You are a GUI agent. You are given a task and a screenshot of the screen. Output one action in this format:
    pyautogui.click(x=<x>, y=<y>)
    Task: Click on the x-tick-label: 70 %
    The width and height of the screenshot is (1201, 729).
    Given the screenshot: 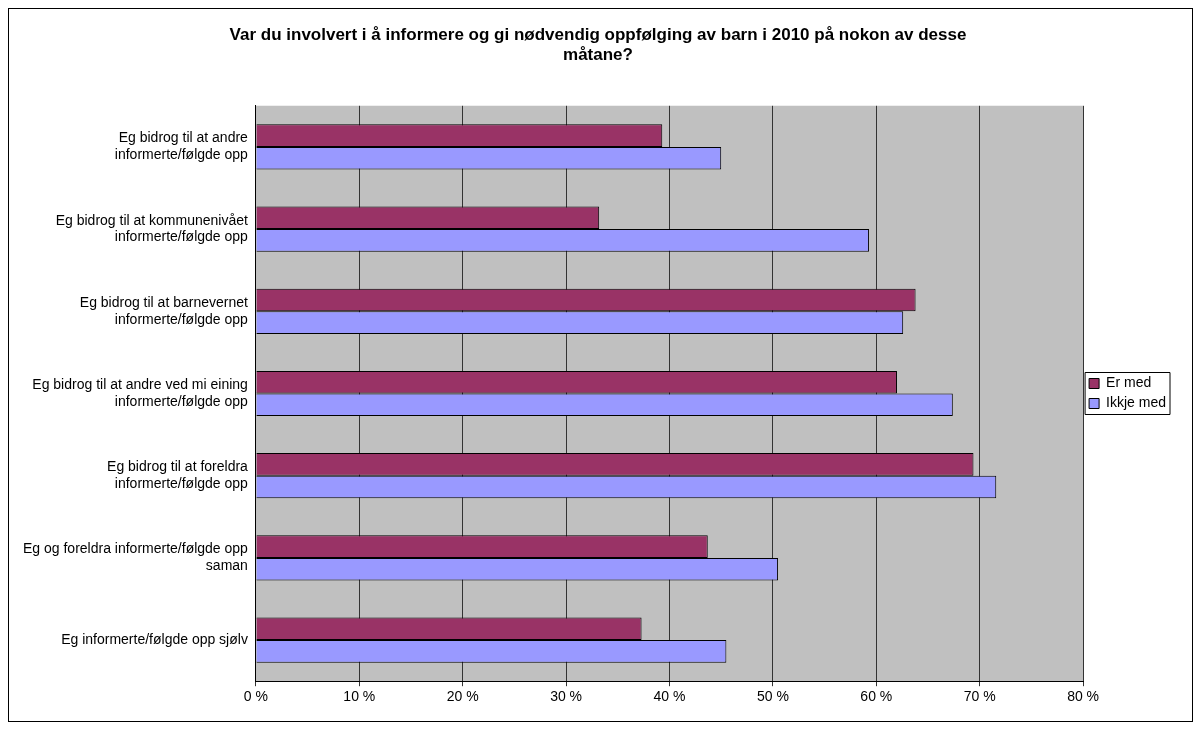 What is the action you would take?
    pyautogui.click(x=979, y=696)
    